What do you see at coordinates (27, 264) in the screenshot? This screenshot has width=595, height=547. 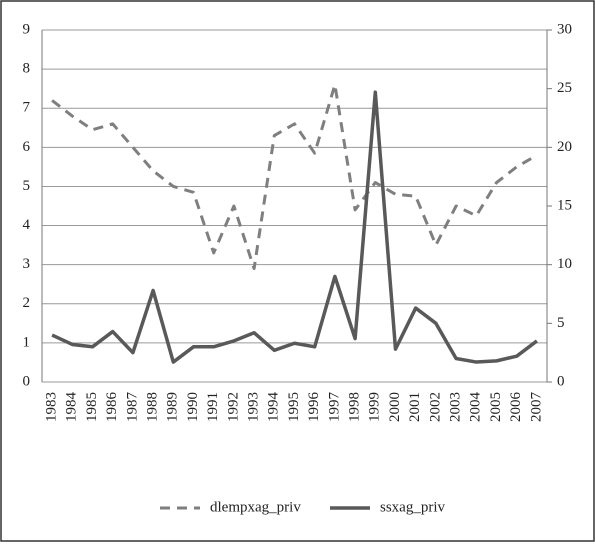 I see `y-tick-label: 3` at bounding box center [27, 264].